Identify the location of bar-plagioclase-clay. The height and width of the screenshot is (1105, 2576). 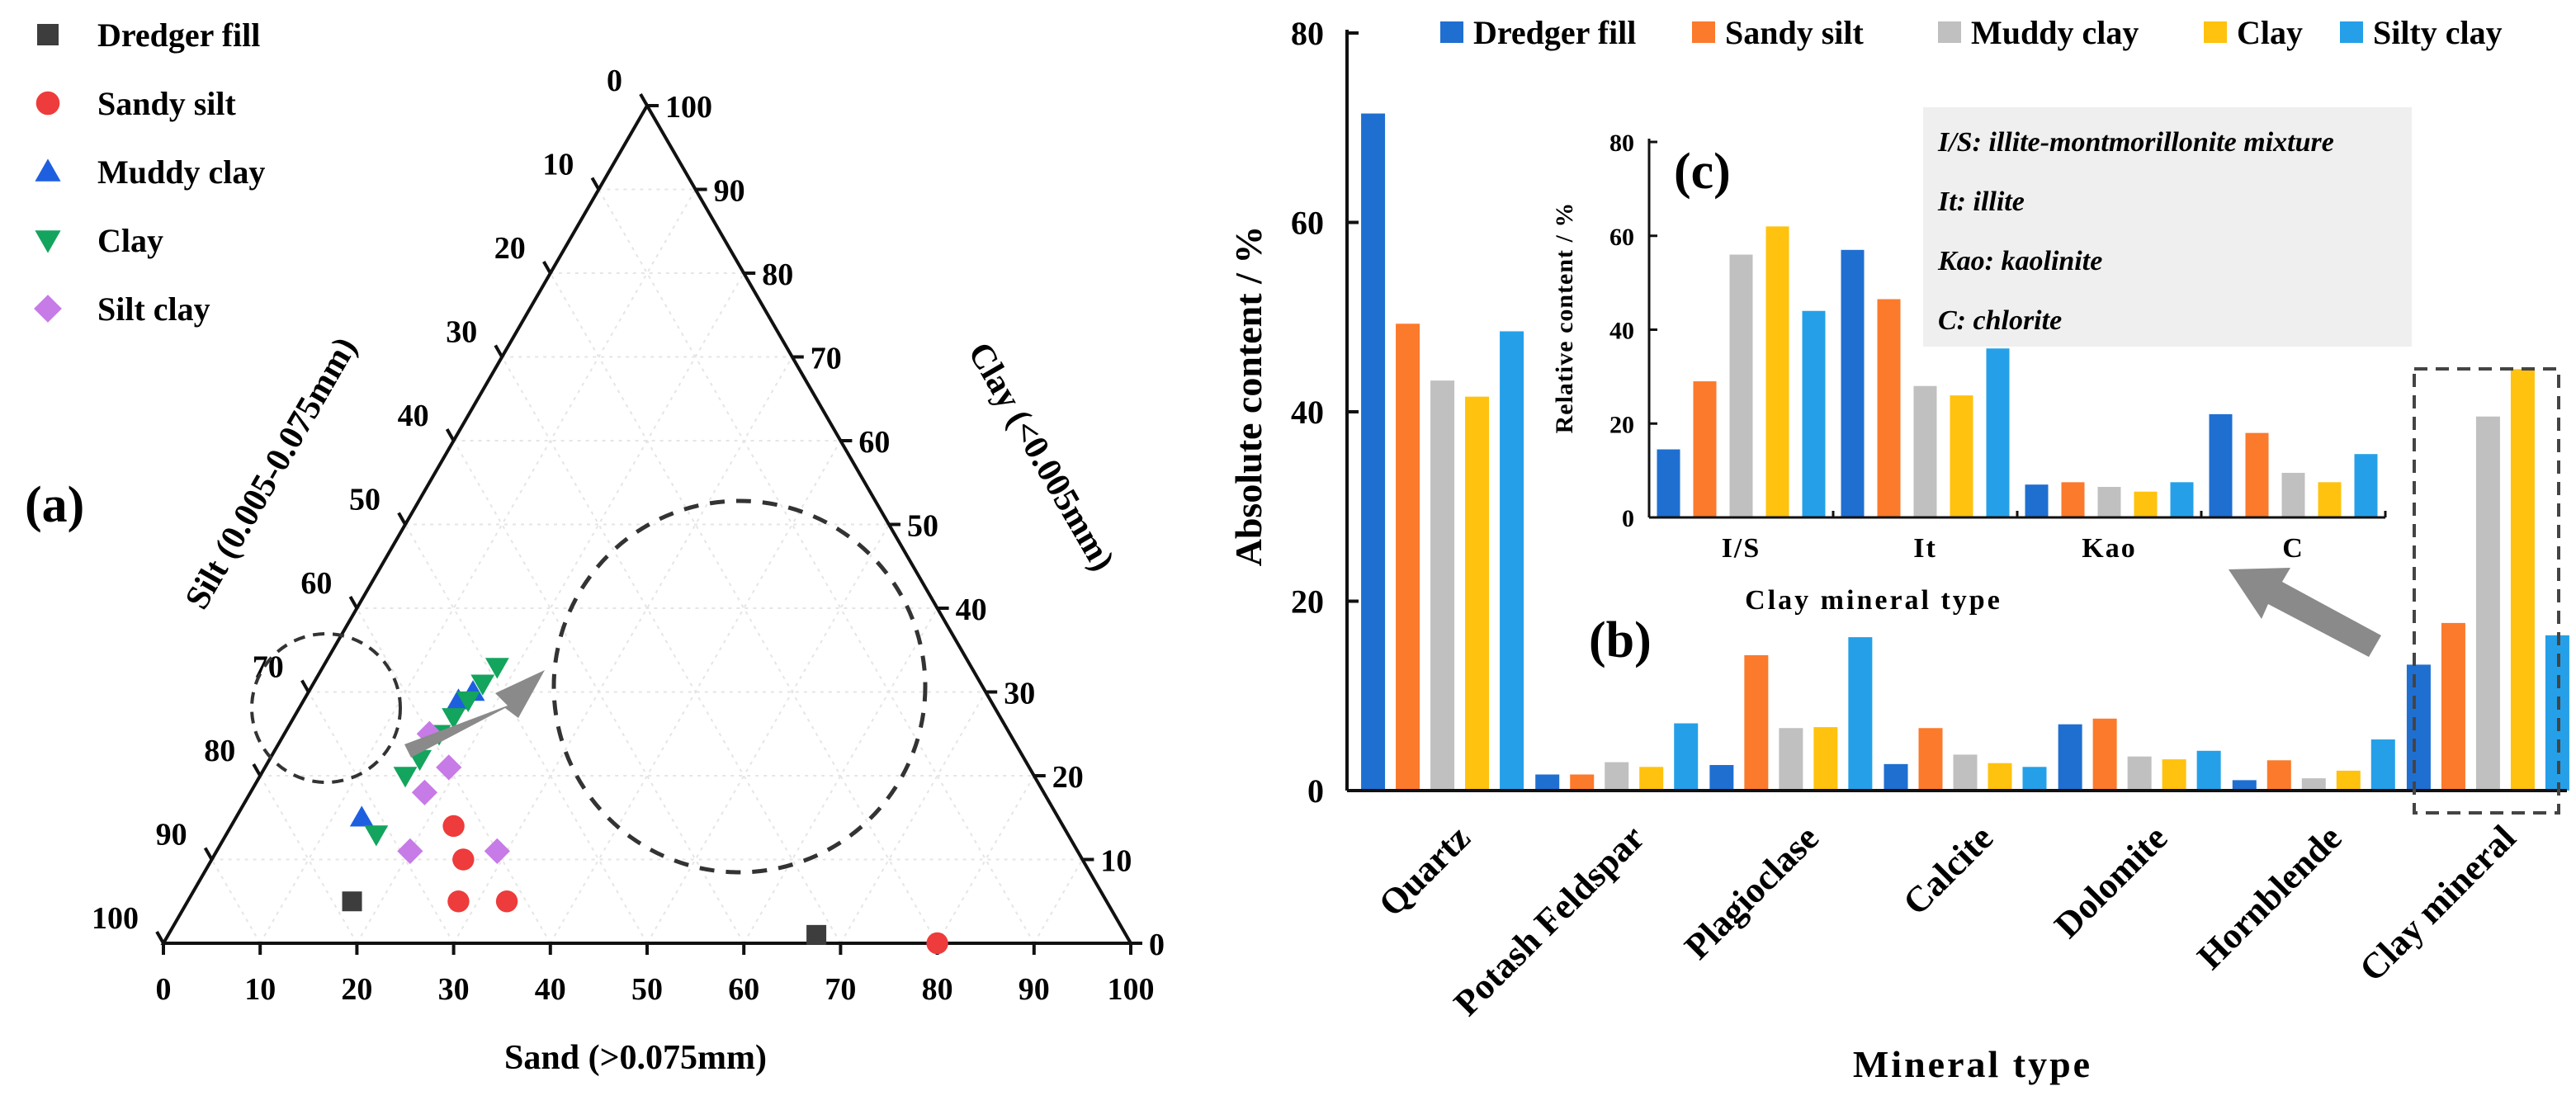
(1825, 759).